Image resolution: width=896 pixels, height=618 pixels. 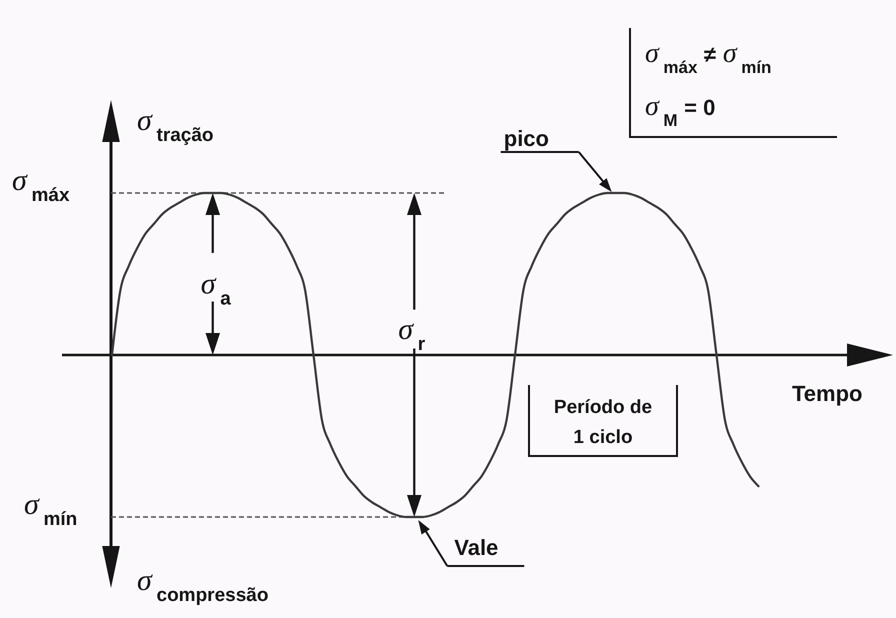 I want to click on x-axis-title: Tempo, so click(x=827, y=393).